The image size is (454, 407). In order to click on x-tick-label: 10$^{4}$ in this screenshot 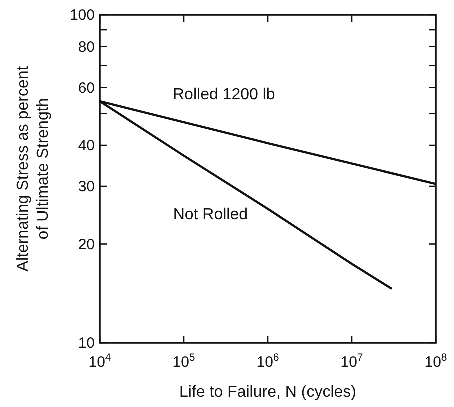, I will do `click(100, 361)`.